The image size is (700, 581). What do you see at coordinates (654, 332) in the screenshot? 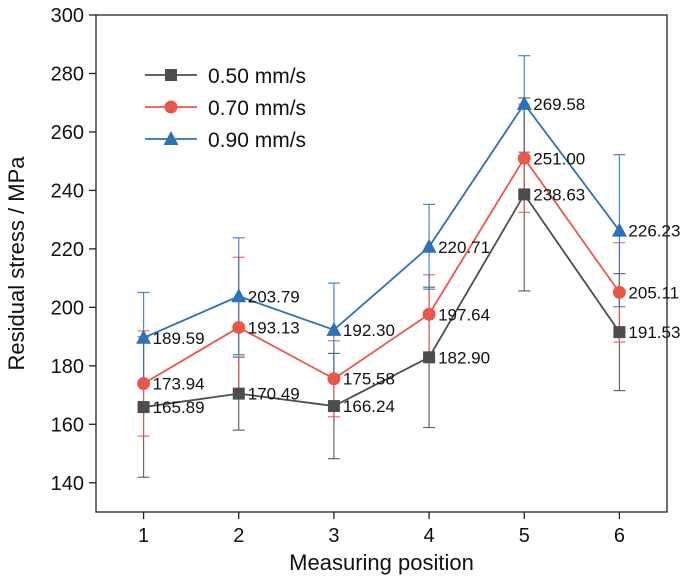
I see `data-label: 191.53` at bounding box center [654, 332].